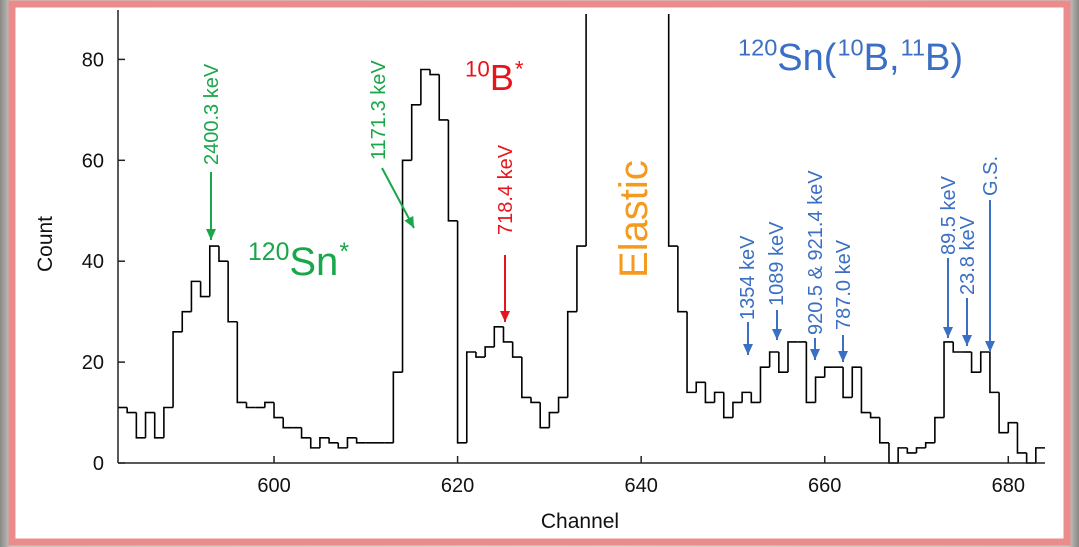  I want to click on x-tick-label: 620, so click(457, 486).